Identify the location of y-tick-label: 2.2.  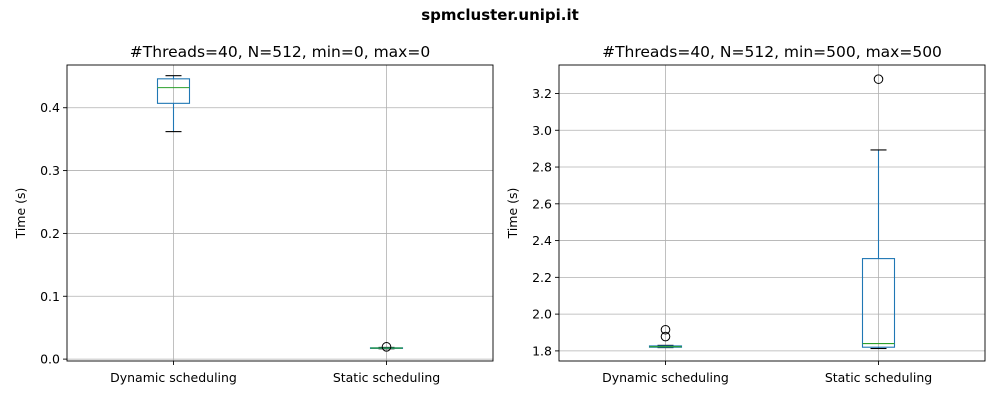
(542, 277).